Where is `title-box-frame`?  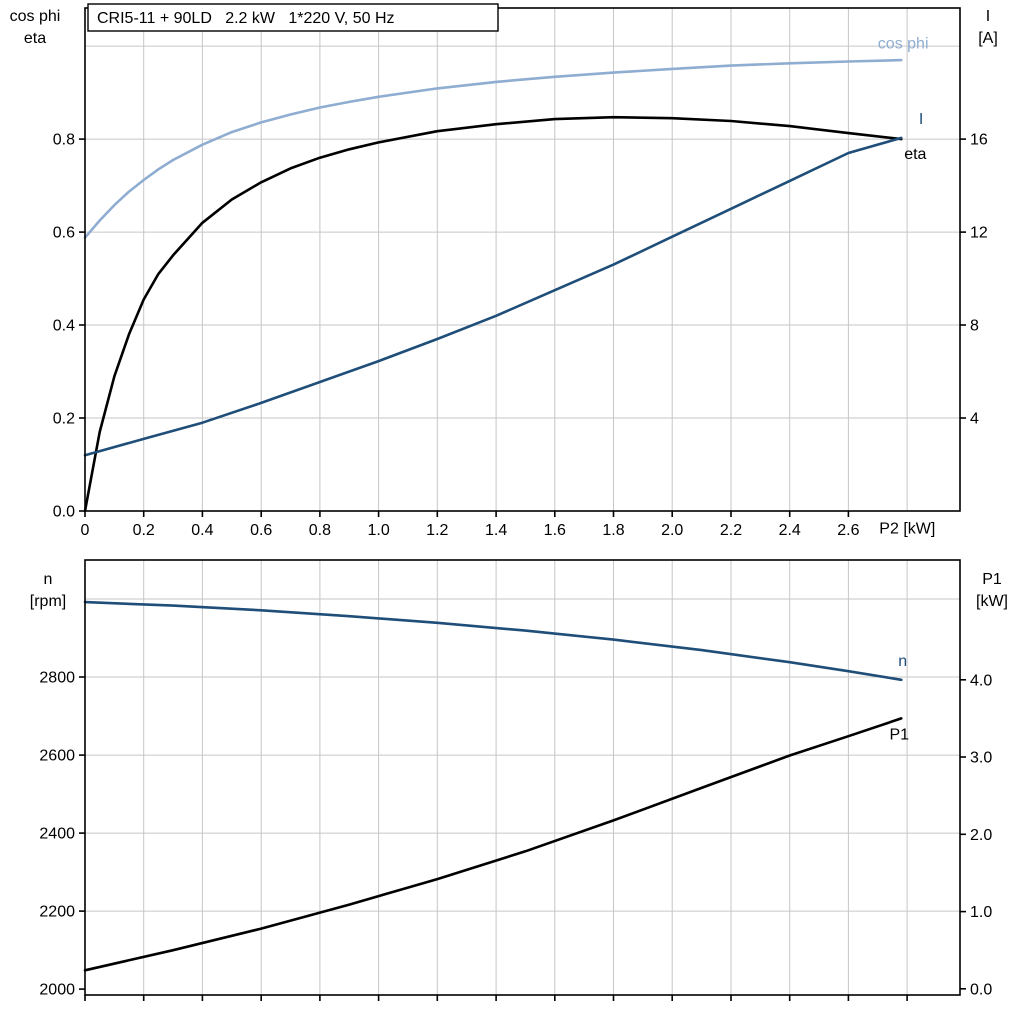 title-box-frame is located at coordinates (293, 17).